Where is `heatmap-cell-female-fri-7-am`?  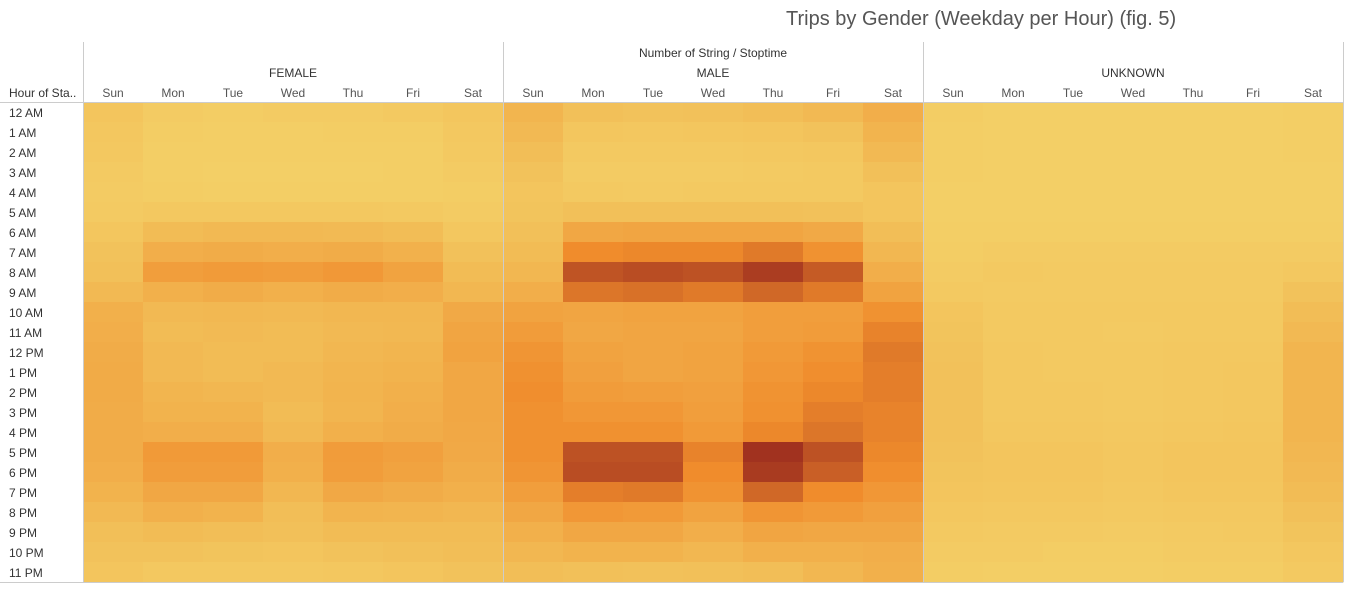 heatmap-cell-female-fri-7-am is located at coordinates (413, 252).